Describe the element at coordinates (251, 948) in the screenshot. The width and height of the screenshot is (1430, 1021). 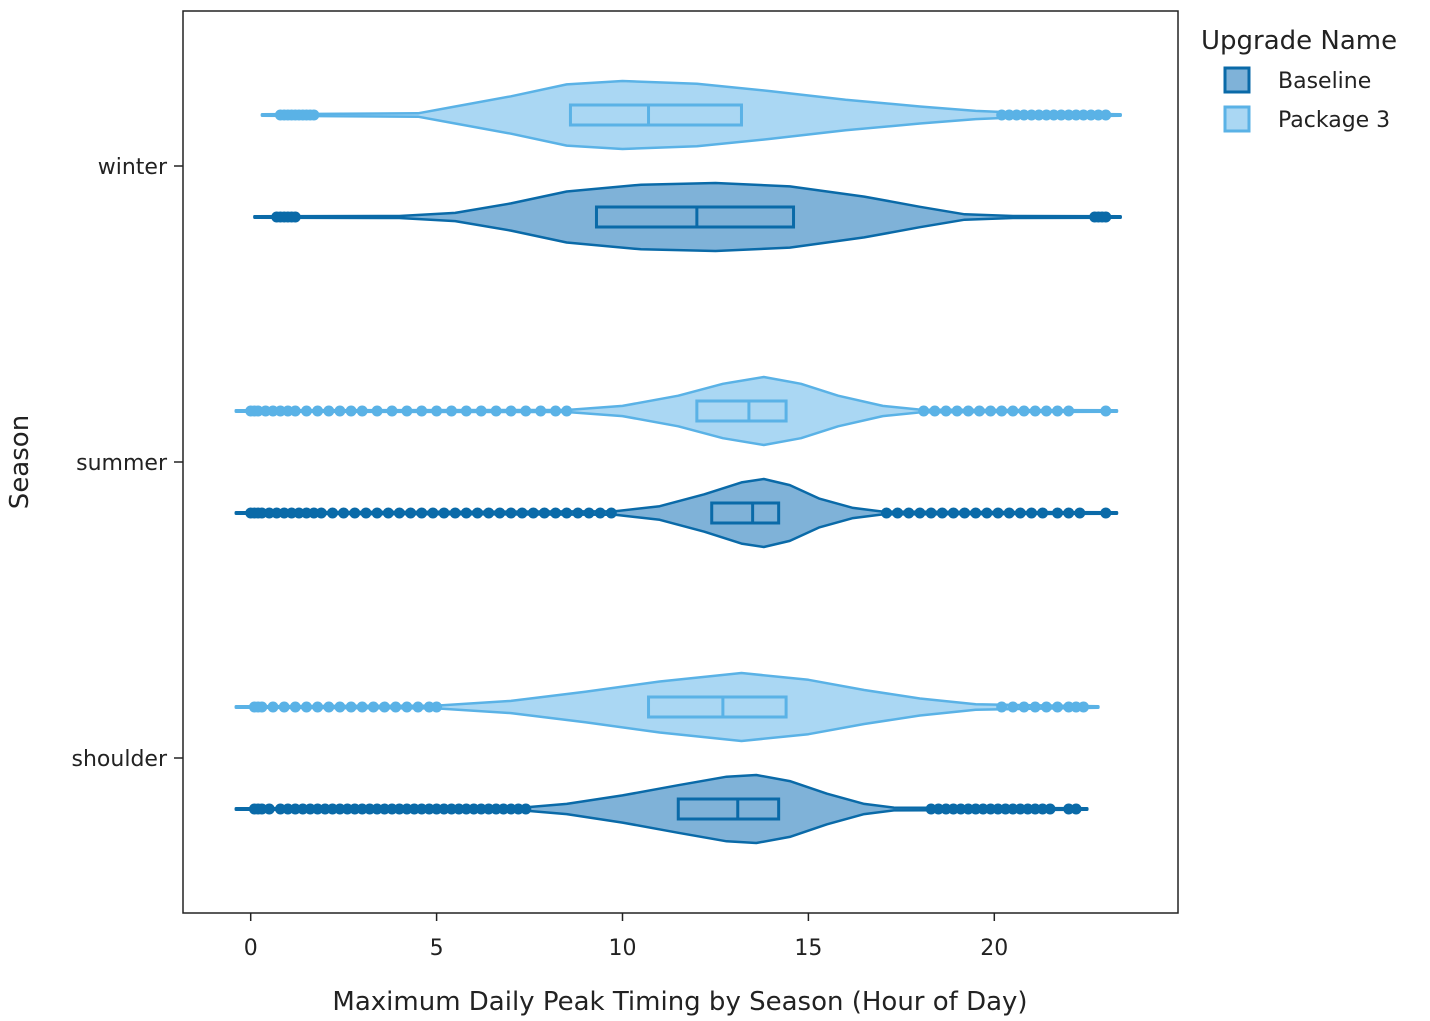
I see `x-tick-label: 0` at that location.